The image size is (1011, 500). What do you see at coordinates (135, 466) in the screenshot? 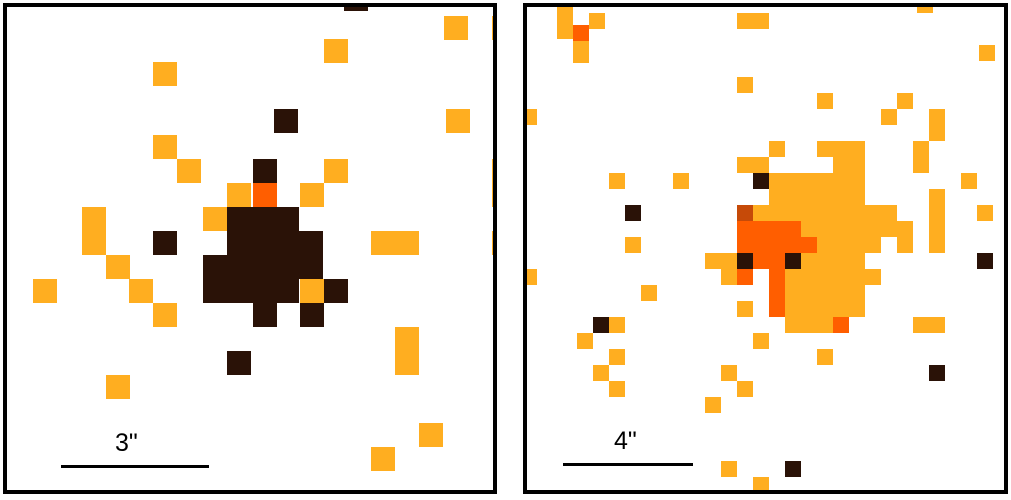
I see `scalebar-line-left` at bounding box center [135, 466].